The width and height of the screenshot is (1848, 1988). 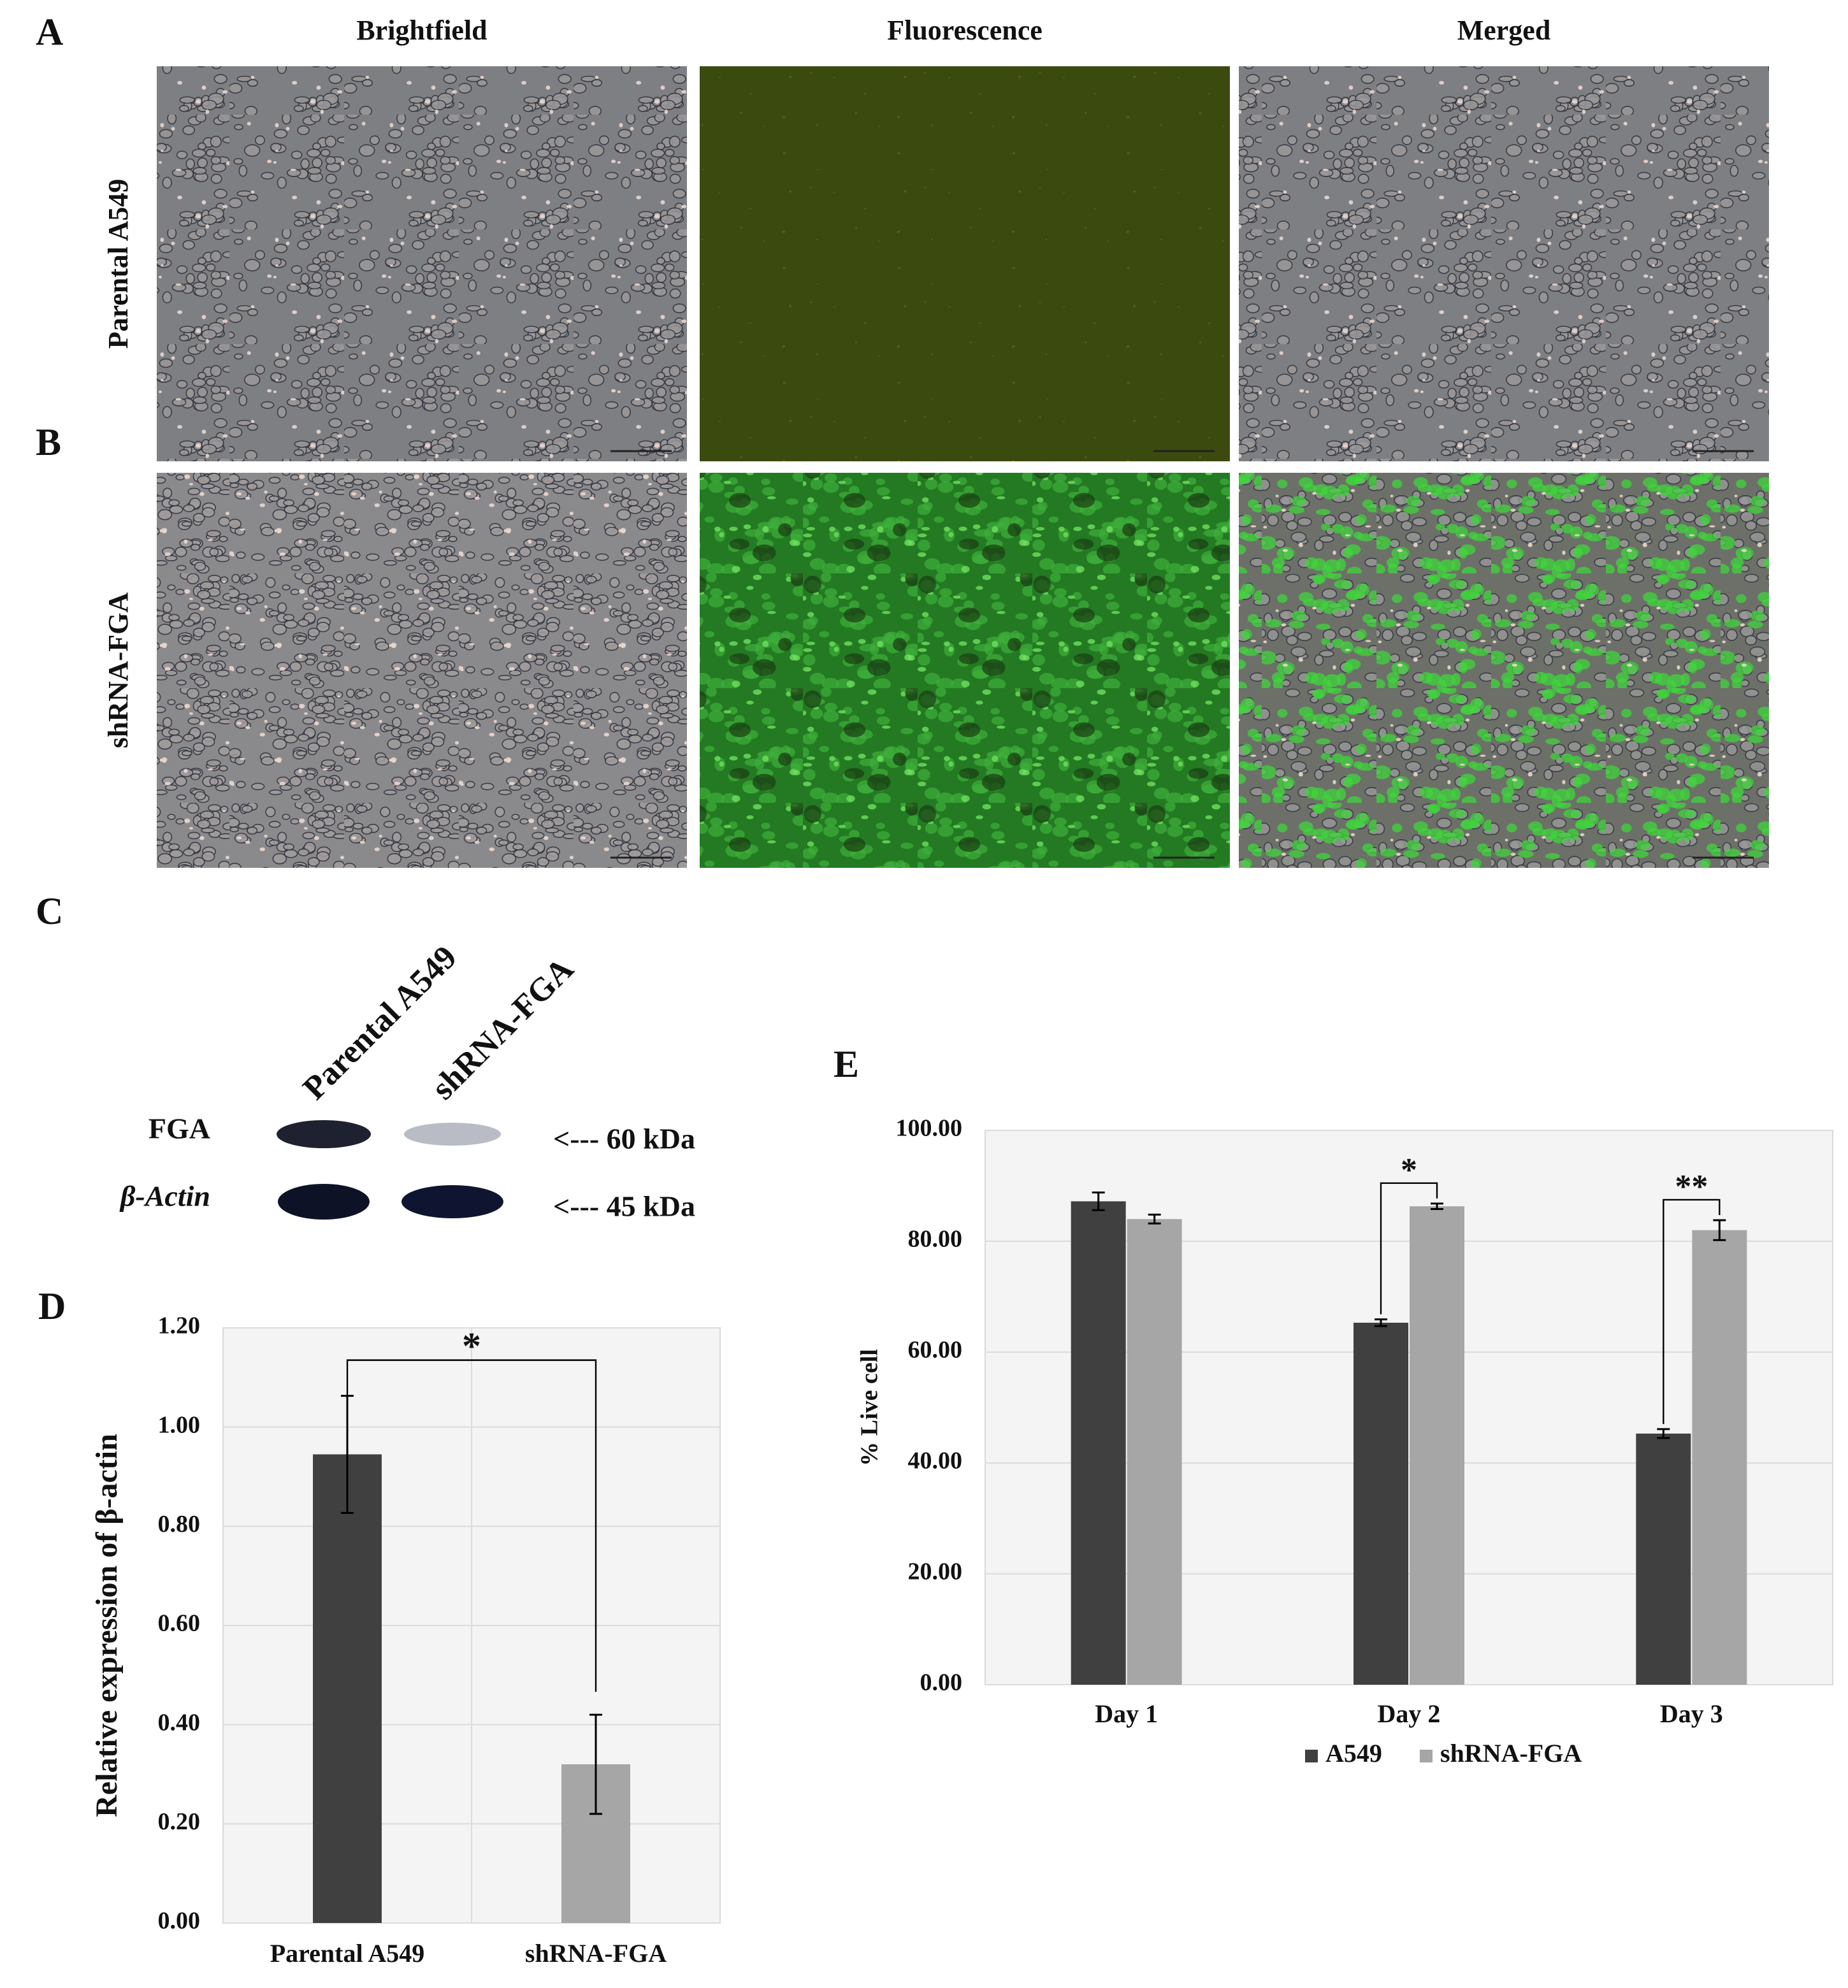 What do you see at coordinates (180, 1326) in the screenshot?
I see `y-tick-label: 1.20` at bounding box center [180, 1326].